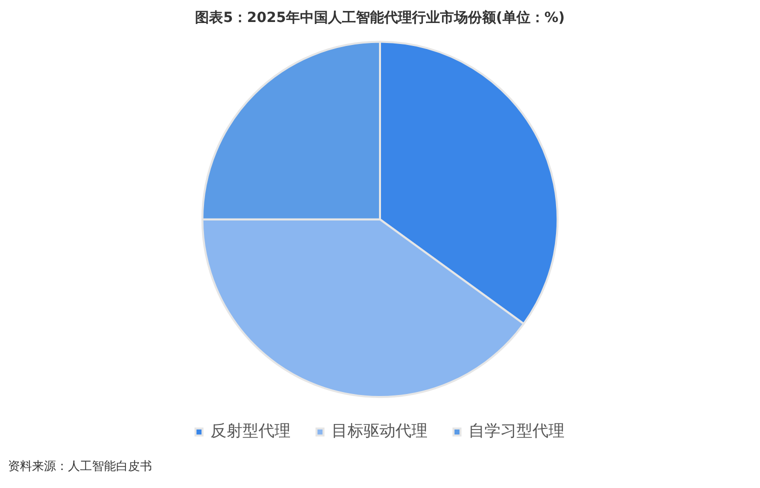 The image size is (760, 488). Describe the element at coordinates (250, 430) in the screenshot. I see `legend-label: 反射型代理` at that location.